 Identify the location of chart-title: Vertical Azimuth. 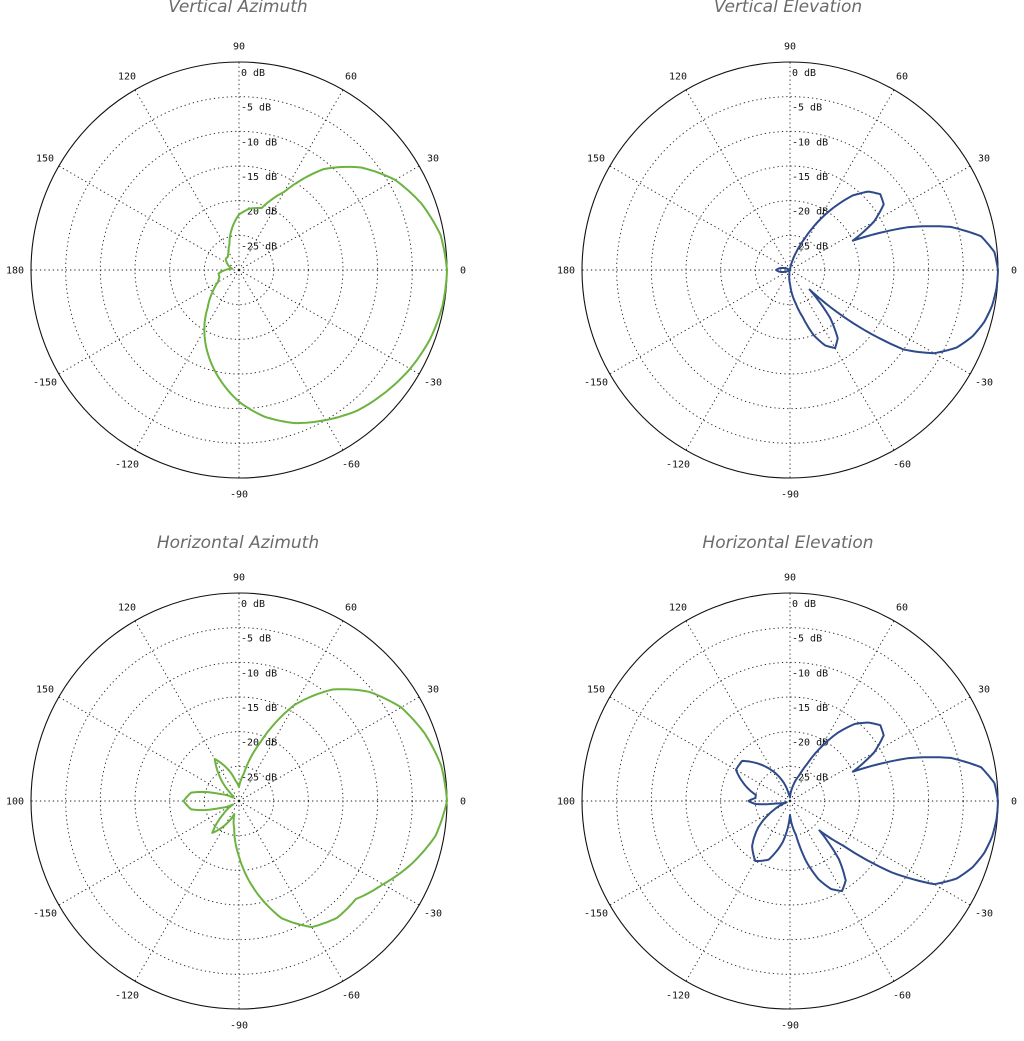
(238, 8).